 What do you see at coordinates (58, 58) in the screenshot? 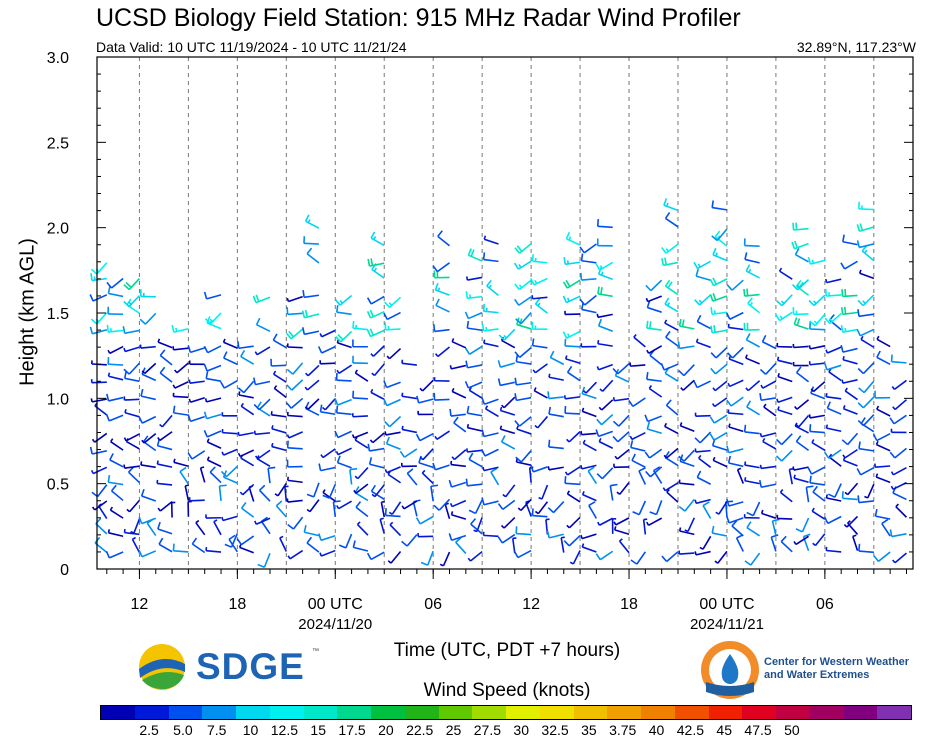
I see `y-tick-label: 3.0` at bounding box center [58, 58].